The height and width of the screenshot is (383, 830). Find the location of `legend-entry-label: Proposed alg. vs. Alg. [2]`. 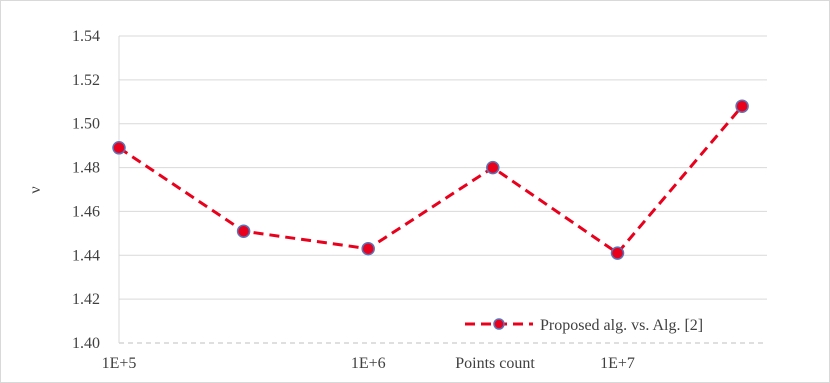

legend-entry-label: Proposed alg. vs. Alg. [2] is located at coordinates (621, 325).